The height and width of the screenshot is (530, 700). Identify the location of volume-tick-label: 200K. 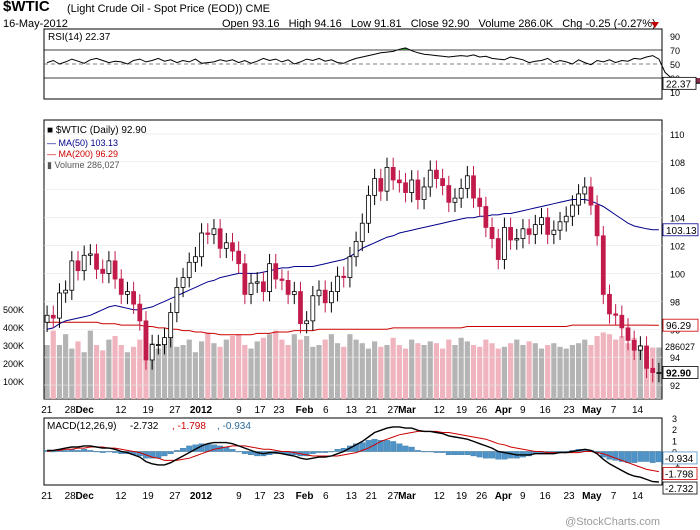
(13, 364).